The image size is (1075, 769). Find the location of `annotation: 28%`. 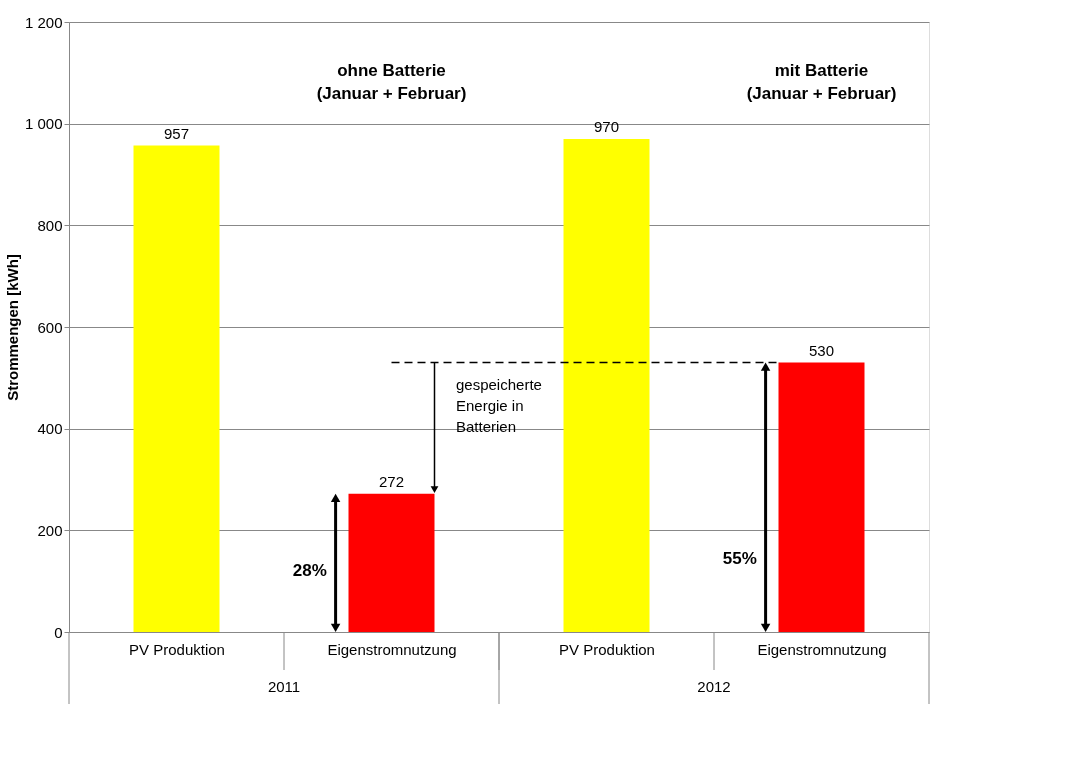

annotation: 28% is located at coordinates (309, 571).